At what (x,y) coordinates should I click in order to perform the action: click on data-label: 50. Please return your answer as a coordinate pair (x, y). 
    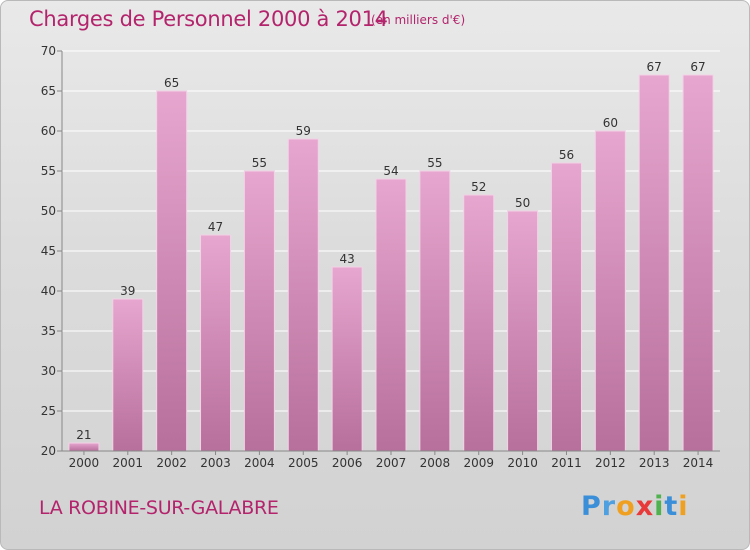
    Looking at the image, I should click on (522, 203).